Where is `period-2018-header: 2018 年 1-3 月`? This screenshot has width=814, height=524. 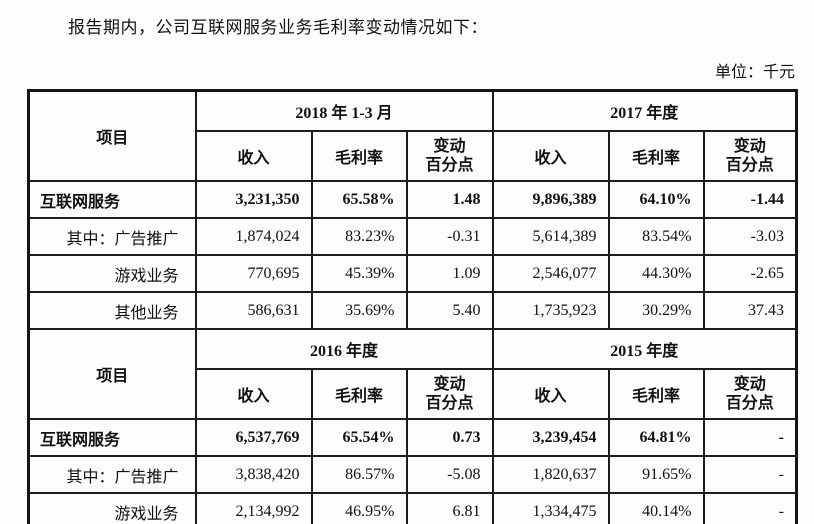 period-2018-header: 2018 年 1-3 月 is located at coordinates (344, 110).